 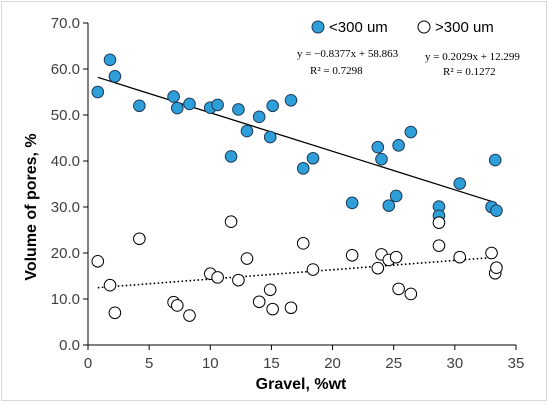 What do you see at coordinates (88, 363) in the screenshot?
I see `x-tick-label: 0` at bounding box center [88, 363].